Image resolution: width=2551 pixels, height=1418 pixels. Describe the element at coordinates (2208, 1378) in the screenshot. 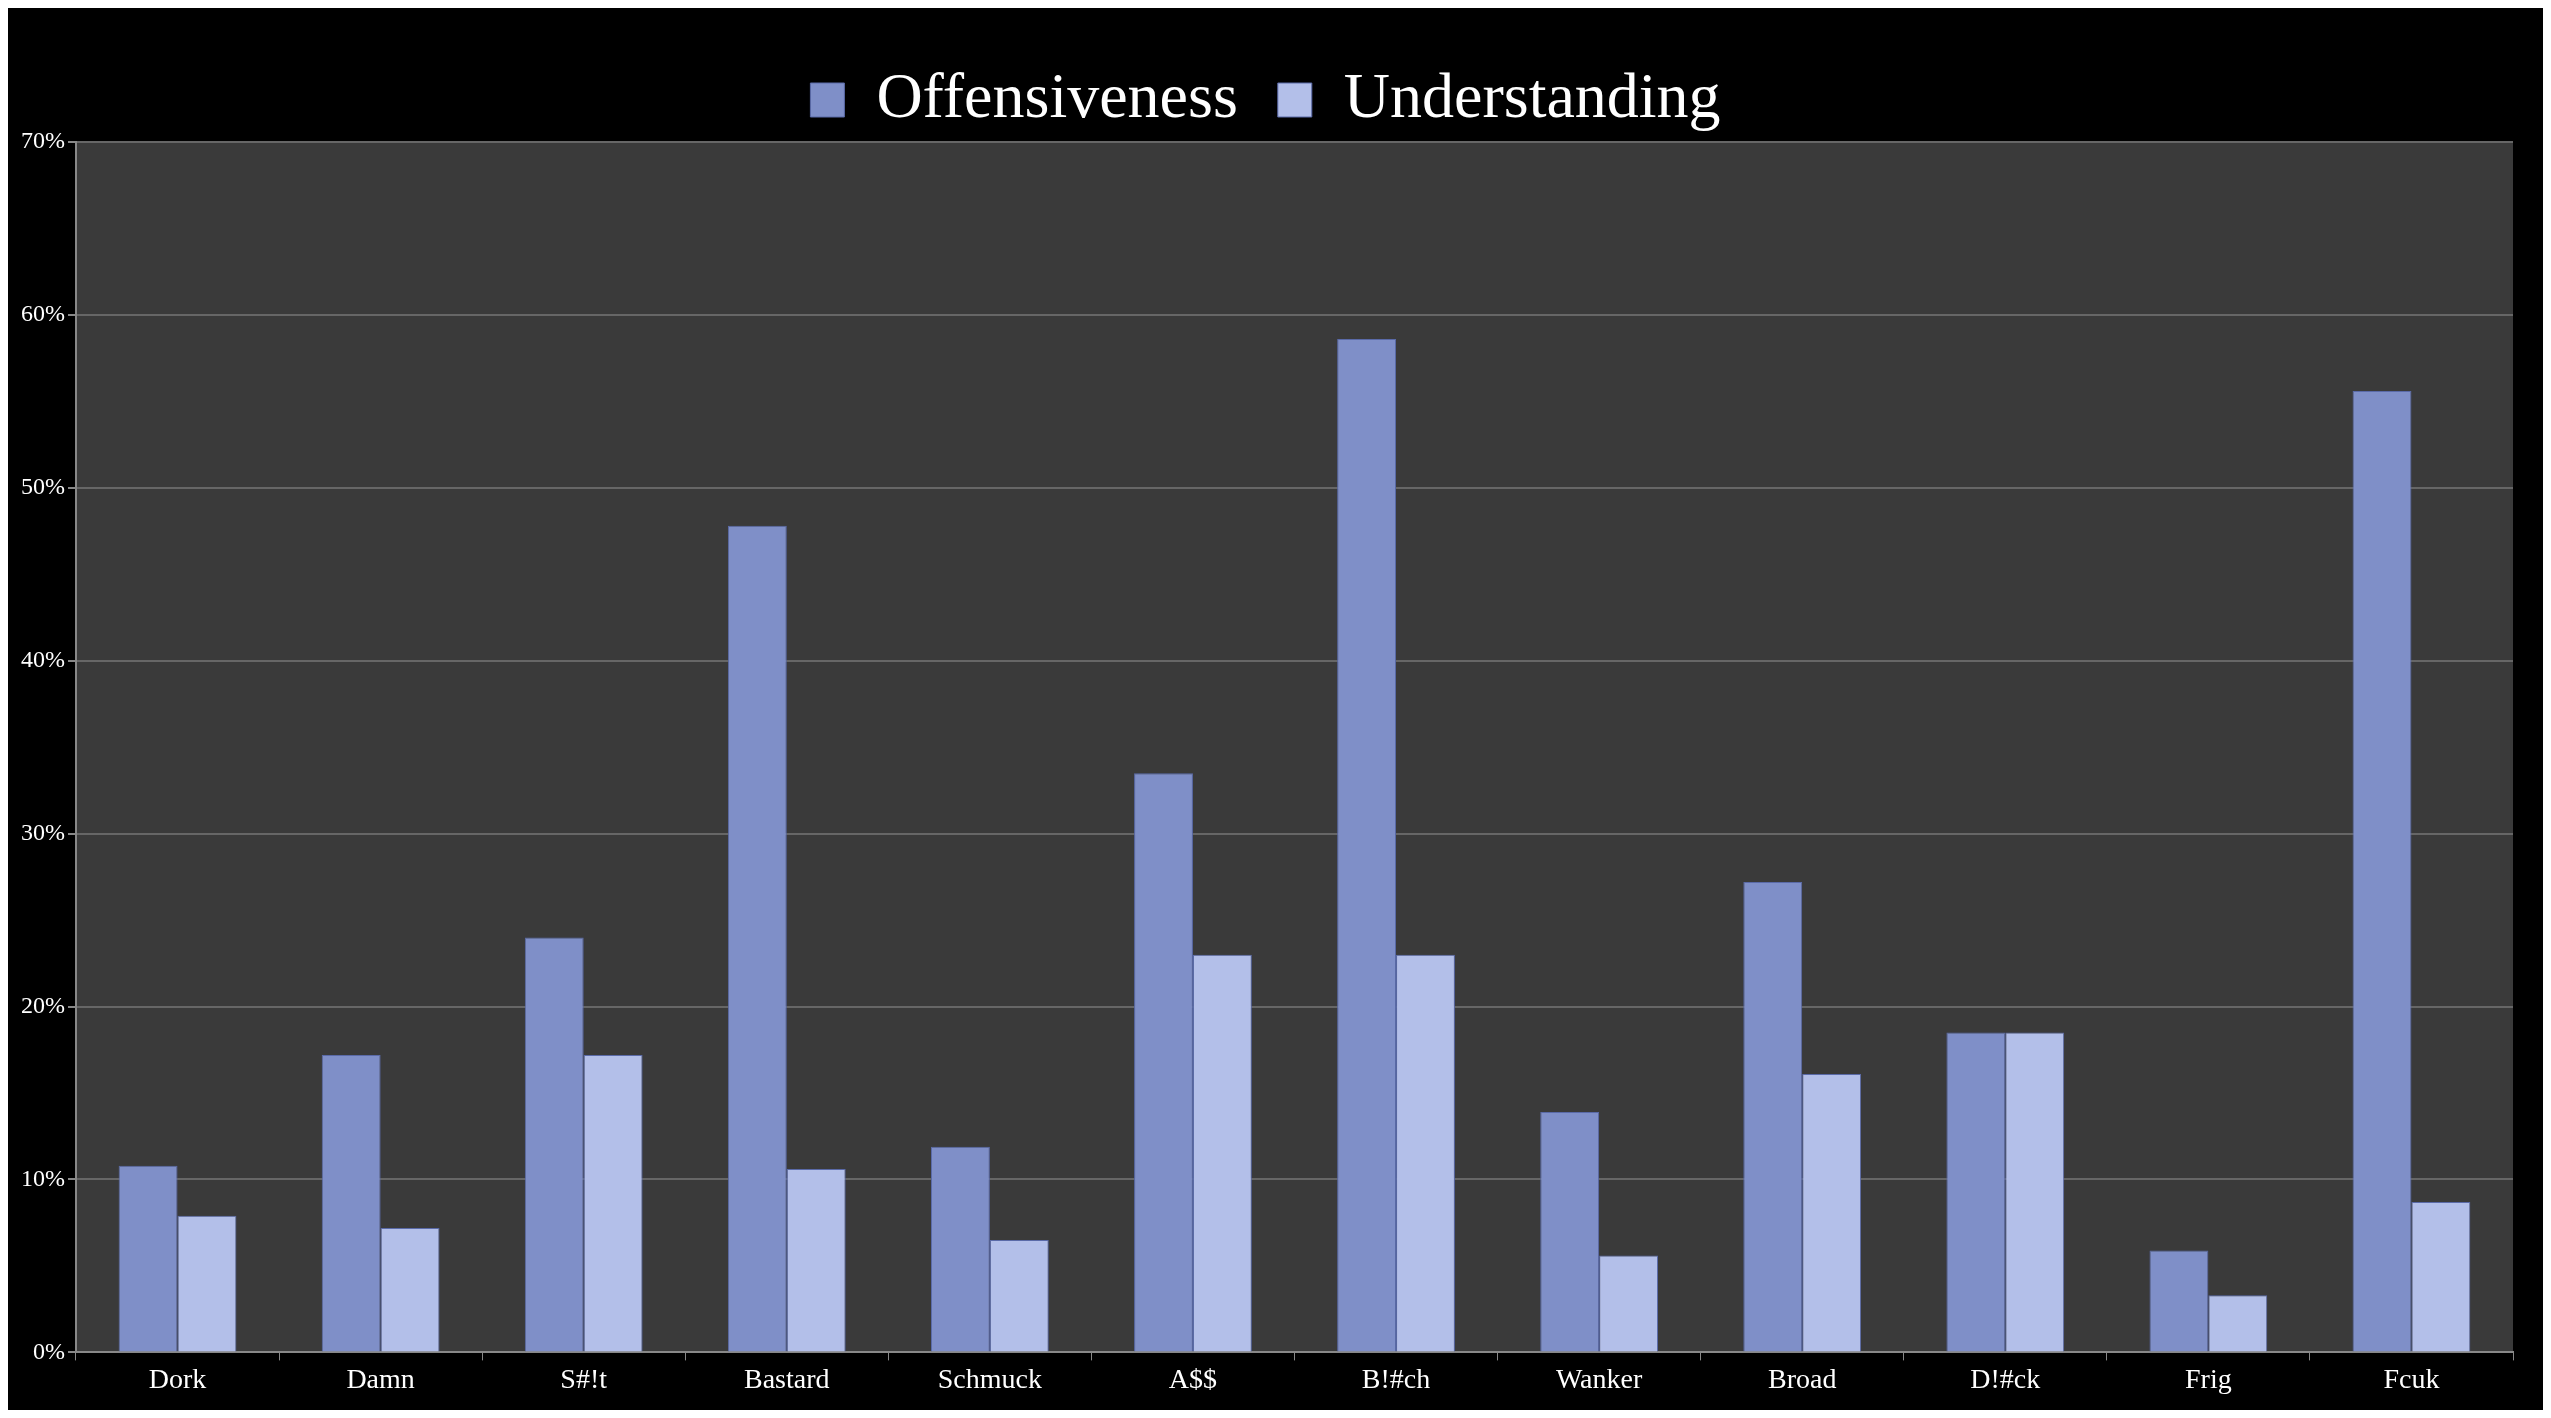

I see `x-tick-label: Frig` at that location.